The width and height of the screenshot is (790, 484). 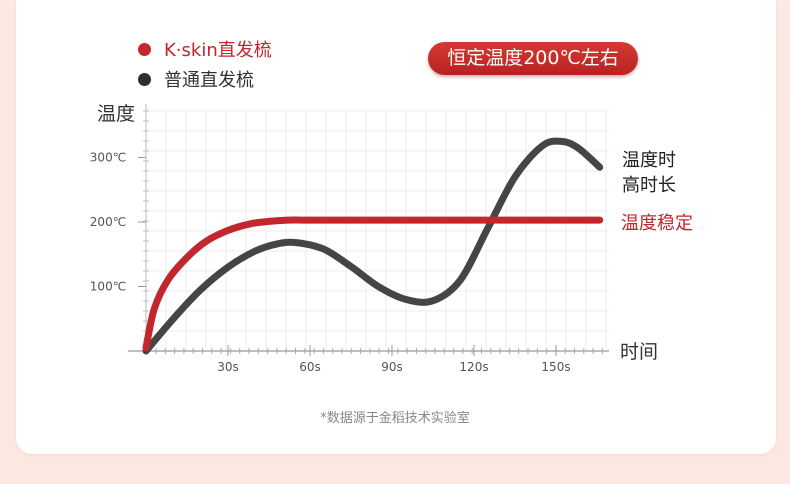 What do you see at coordinates (209, 80) in the screenshot?
I see `legend-label-normal: 普通直发梳` at bounding box center [209, 80].